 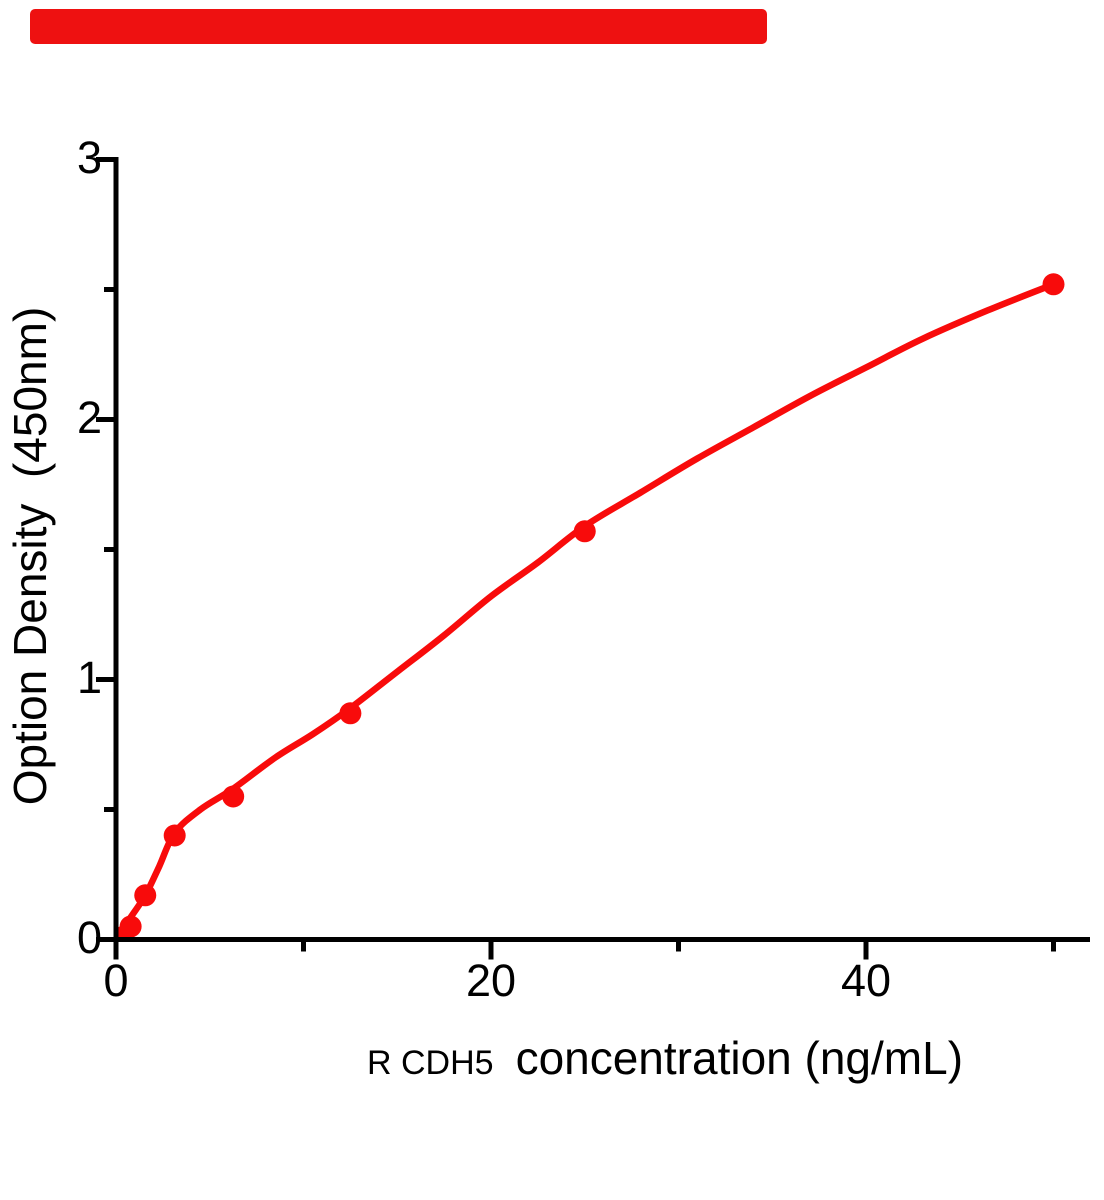 I want to click on y-tick-label: 1, so click(x=89, y=677).